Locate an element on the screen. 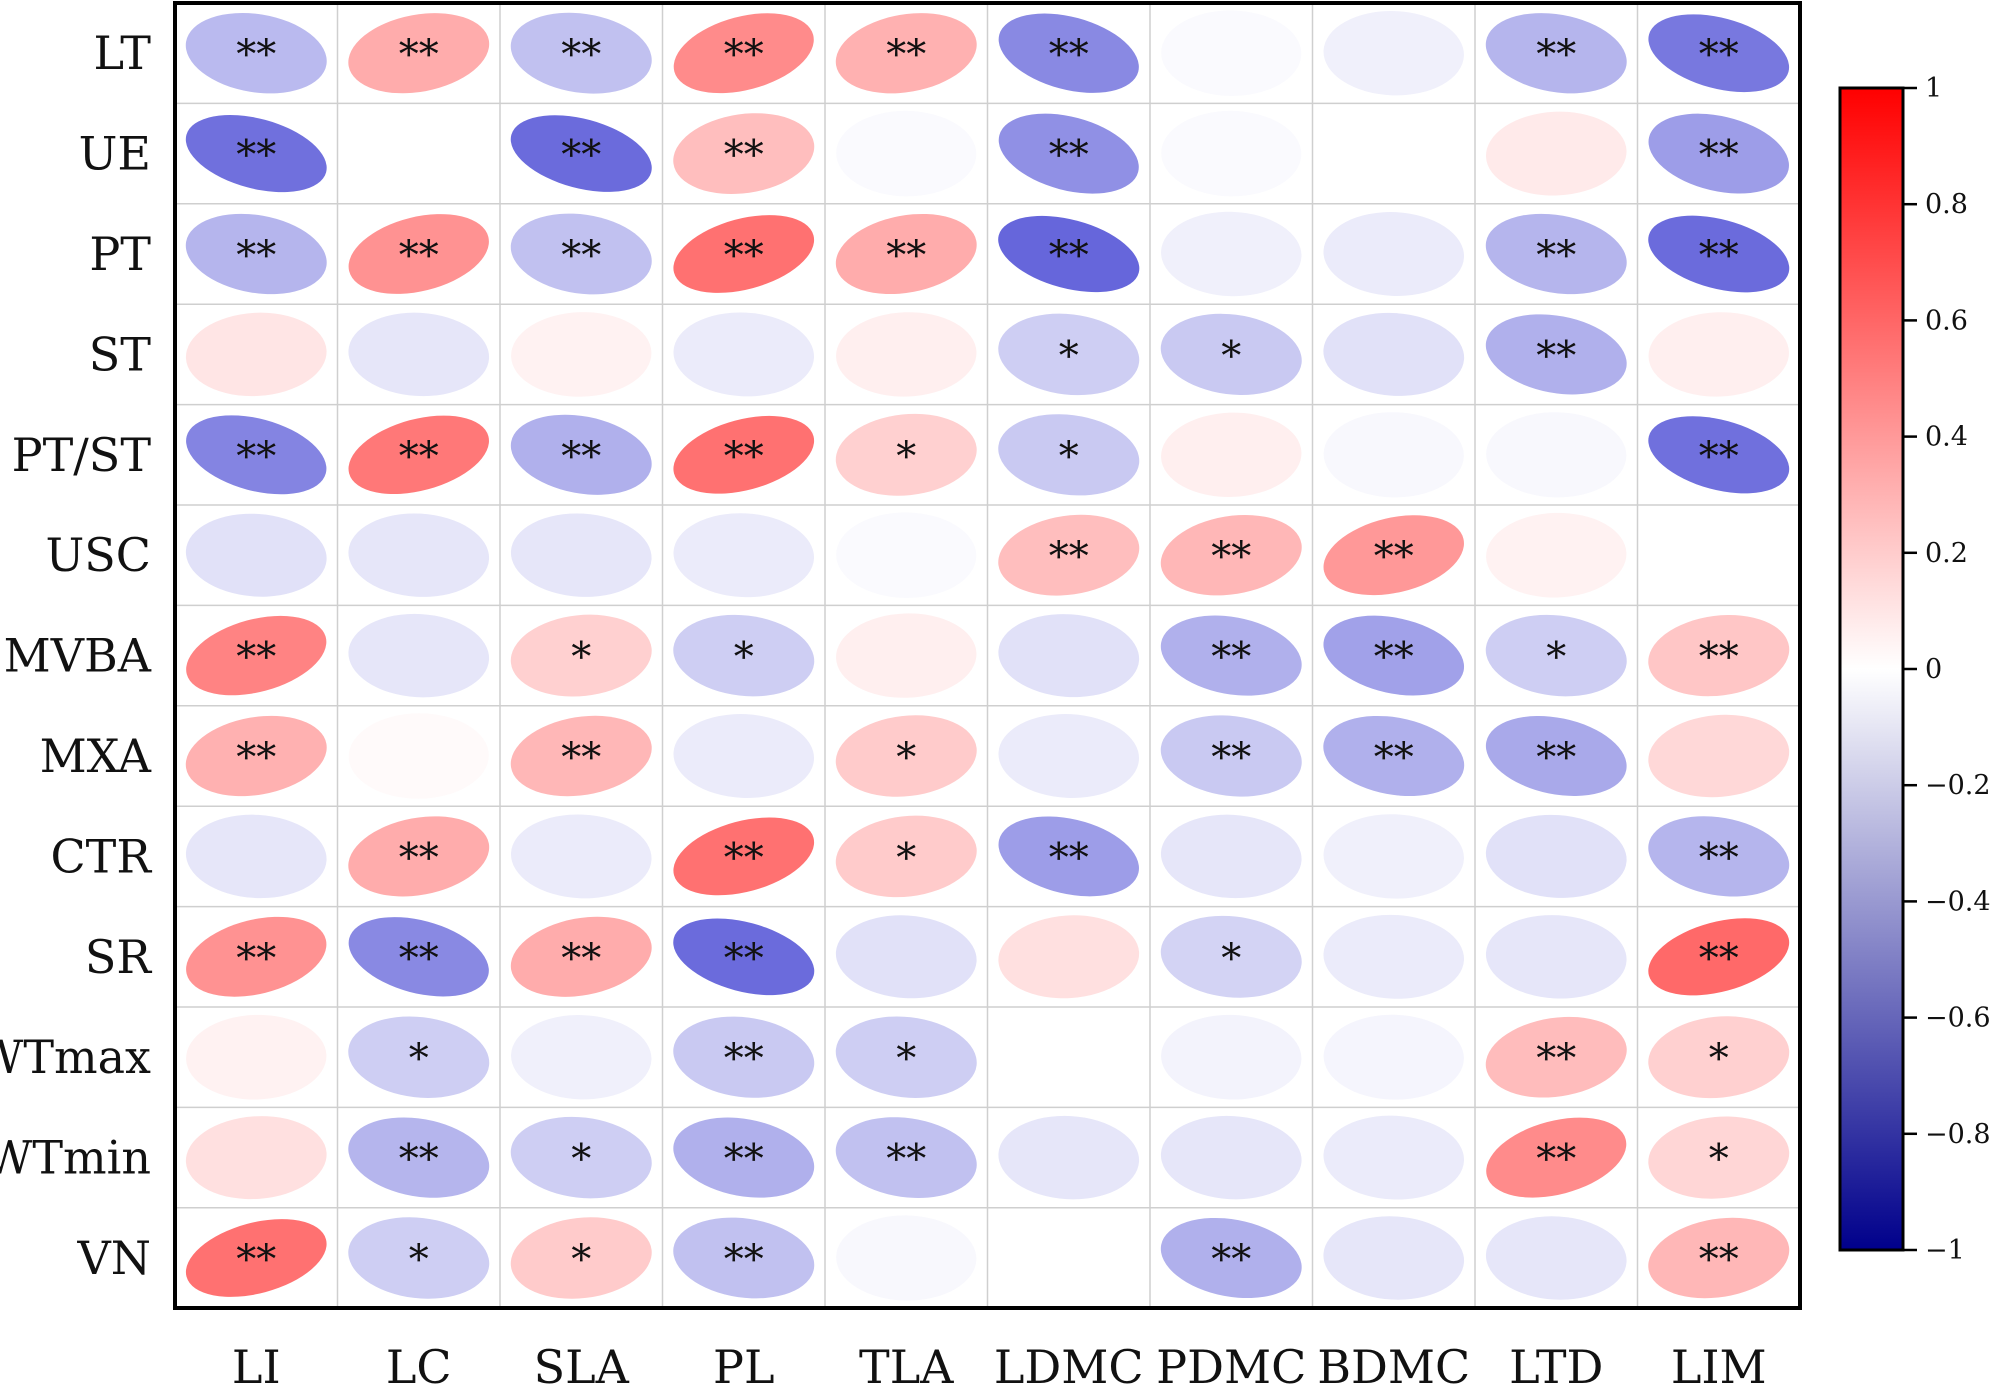 The width and height of the screenshot is (2000, 1388). cell-ellipse-ptst-li is located at coordinates (256, 455).